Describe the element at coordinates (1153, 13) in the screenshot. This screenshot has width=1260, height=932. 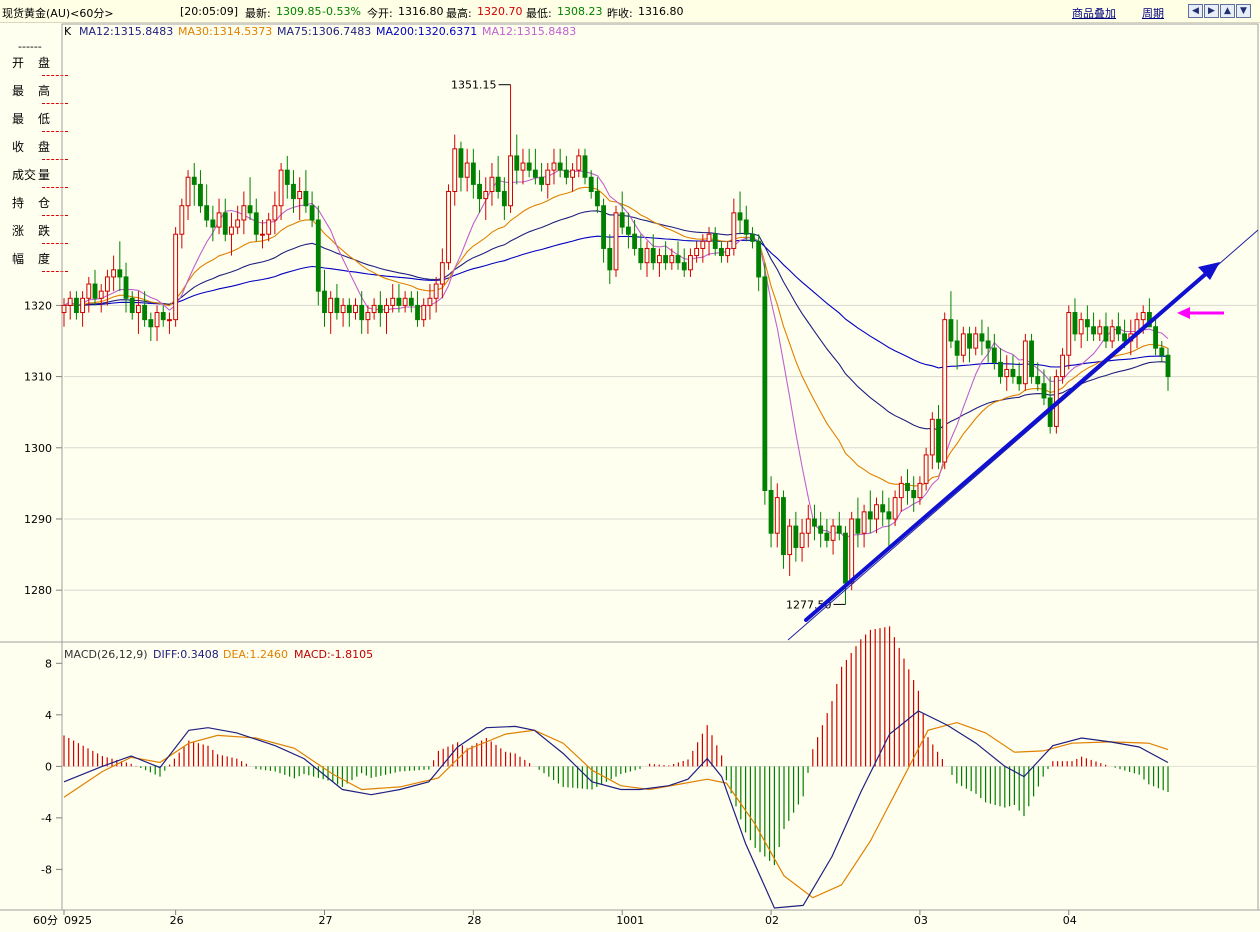
I see `period-button: 周期` at that location.